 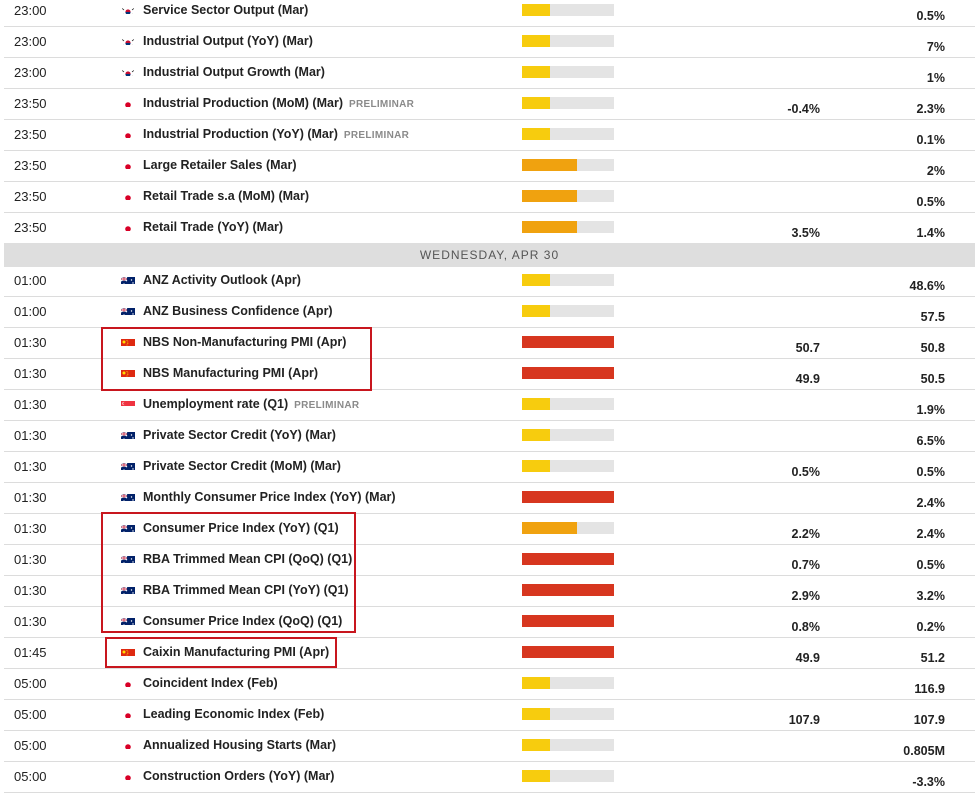 What do you see at coordinates (30, 745) in the screenshot?
I see `event-time: 05:00` at bounding box center [30, 745].